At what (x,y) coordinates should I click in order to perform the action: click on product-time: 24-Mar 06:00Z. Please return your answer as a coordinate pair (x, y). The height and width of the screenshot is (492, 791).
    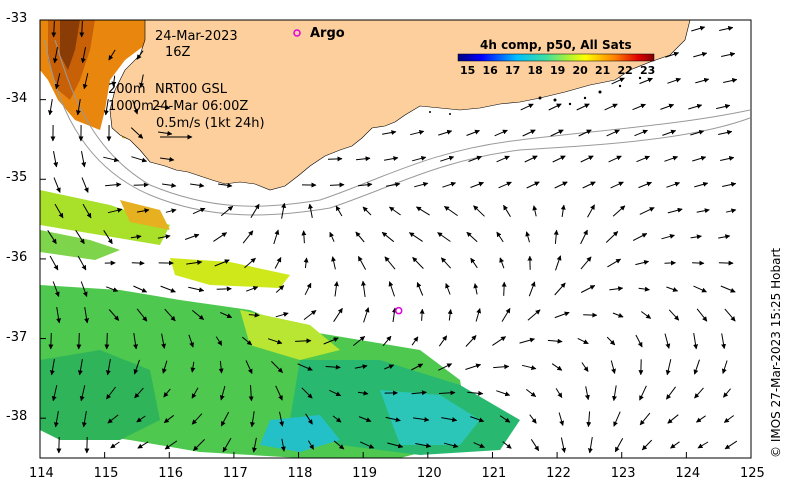
    Looking at the image, I should click on (200, 106).